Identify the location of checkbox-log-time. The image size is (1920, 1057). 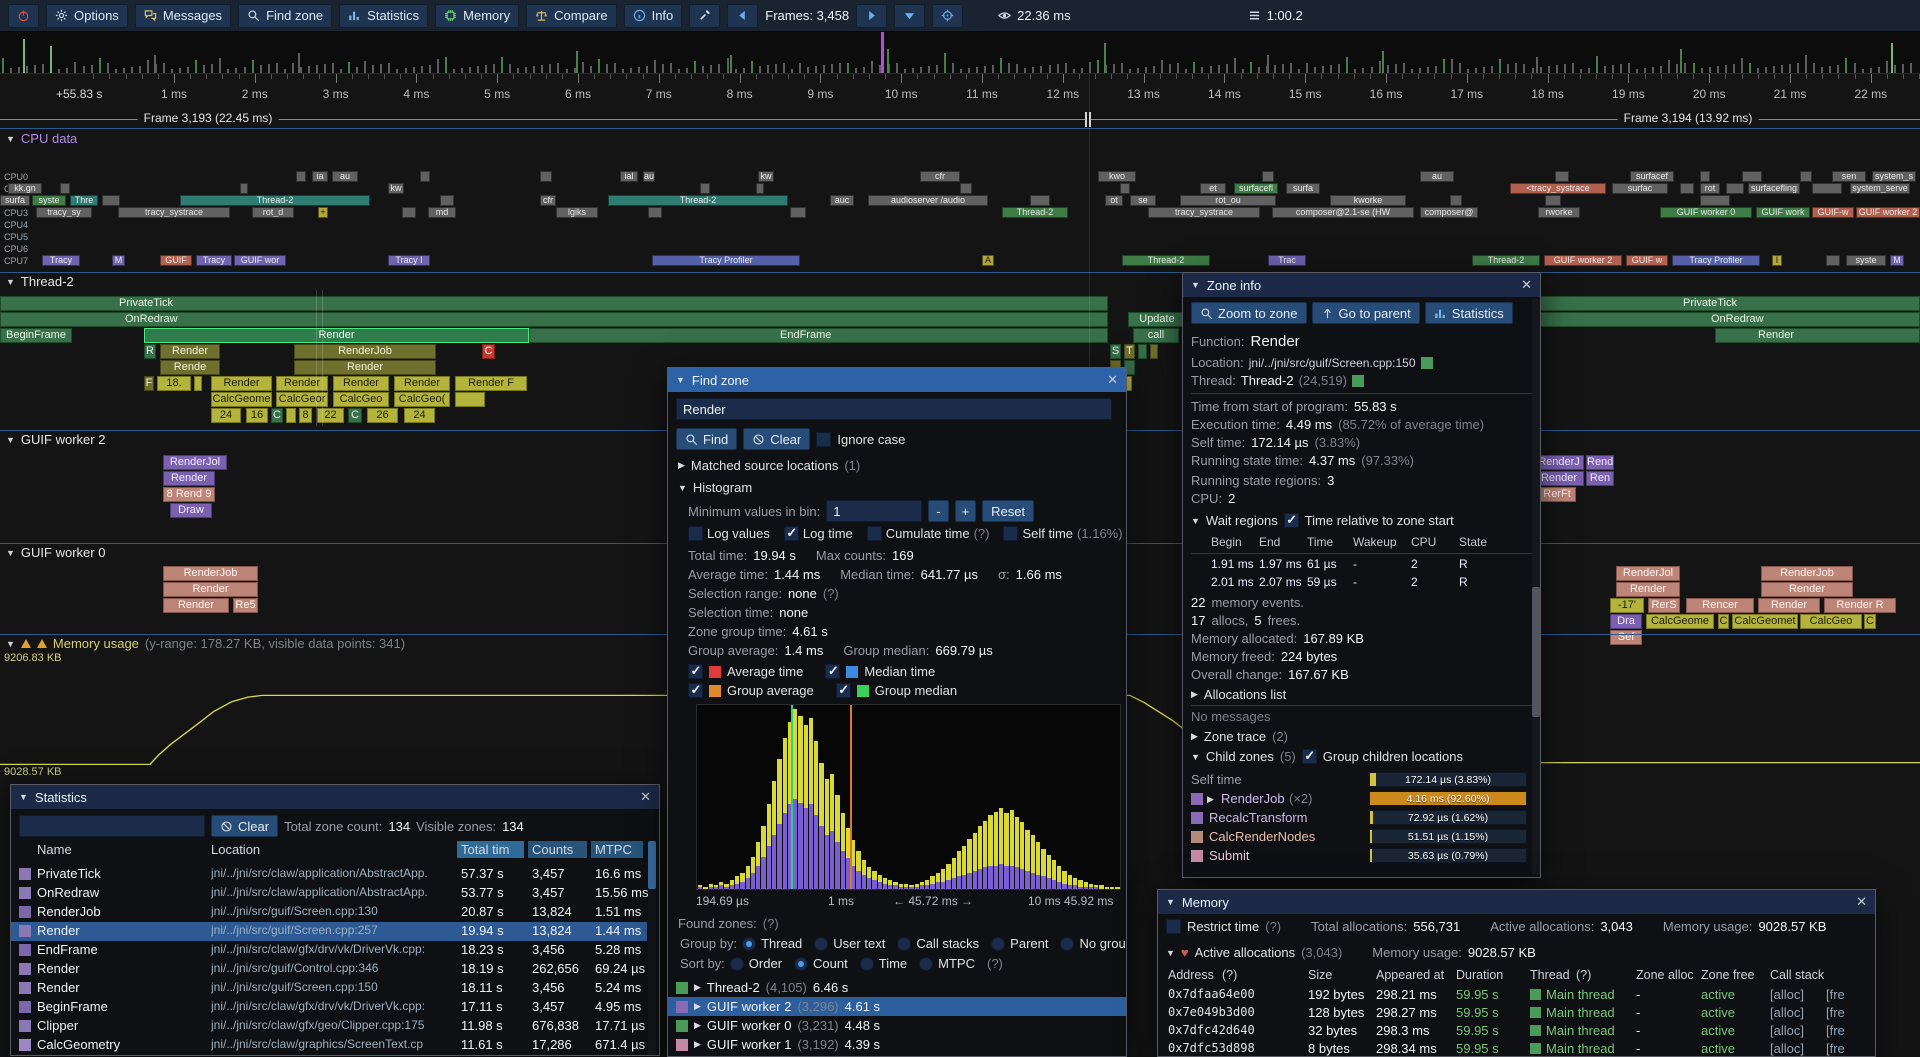
(791, 533).